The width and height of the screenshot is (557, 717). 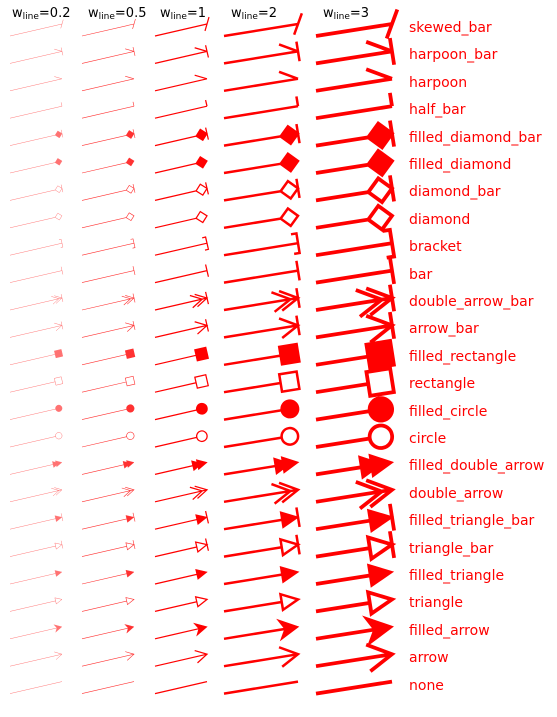 What do you see at coordinates (182, 520) in the screenshot?
I see `arrow-filled-triangle-bar-w1` at bounding box center [182, 520].